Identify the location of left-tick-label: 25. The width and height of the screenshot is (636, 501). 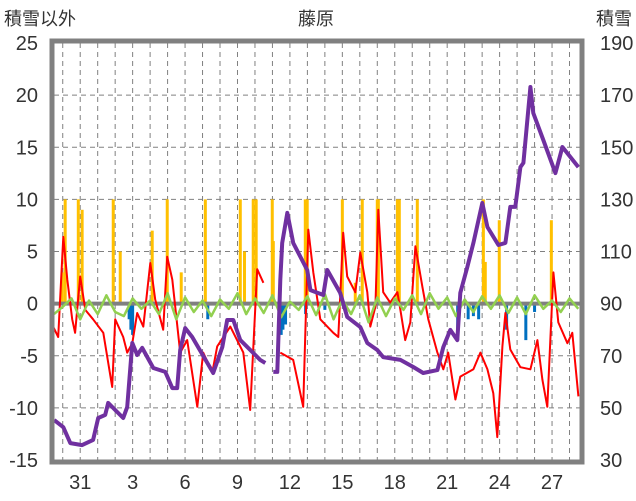
(27, 44).